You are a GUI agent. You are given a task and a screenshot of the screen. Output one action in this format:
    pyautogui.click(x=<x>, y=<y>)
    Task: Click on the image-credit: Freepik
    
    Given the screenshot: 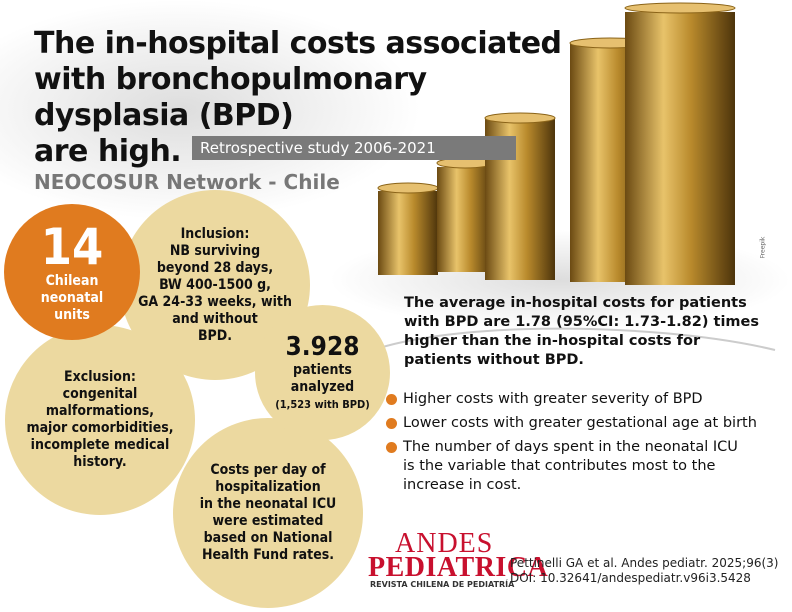 What is the action you would take?
    pyautogui.click(x=763, y=247)
    